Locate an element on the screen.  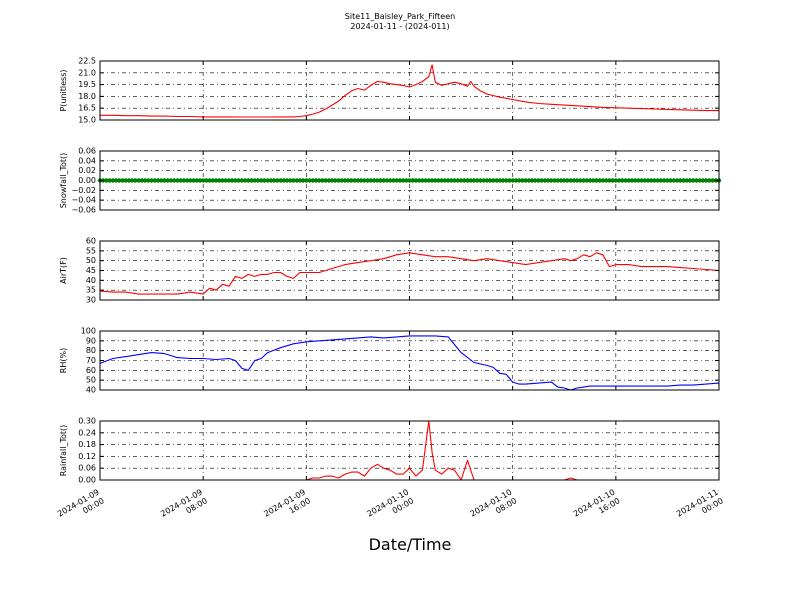
y-axis-label: RH(%) is located at coordinates (63, 360).